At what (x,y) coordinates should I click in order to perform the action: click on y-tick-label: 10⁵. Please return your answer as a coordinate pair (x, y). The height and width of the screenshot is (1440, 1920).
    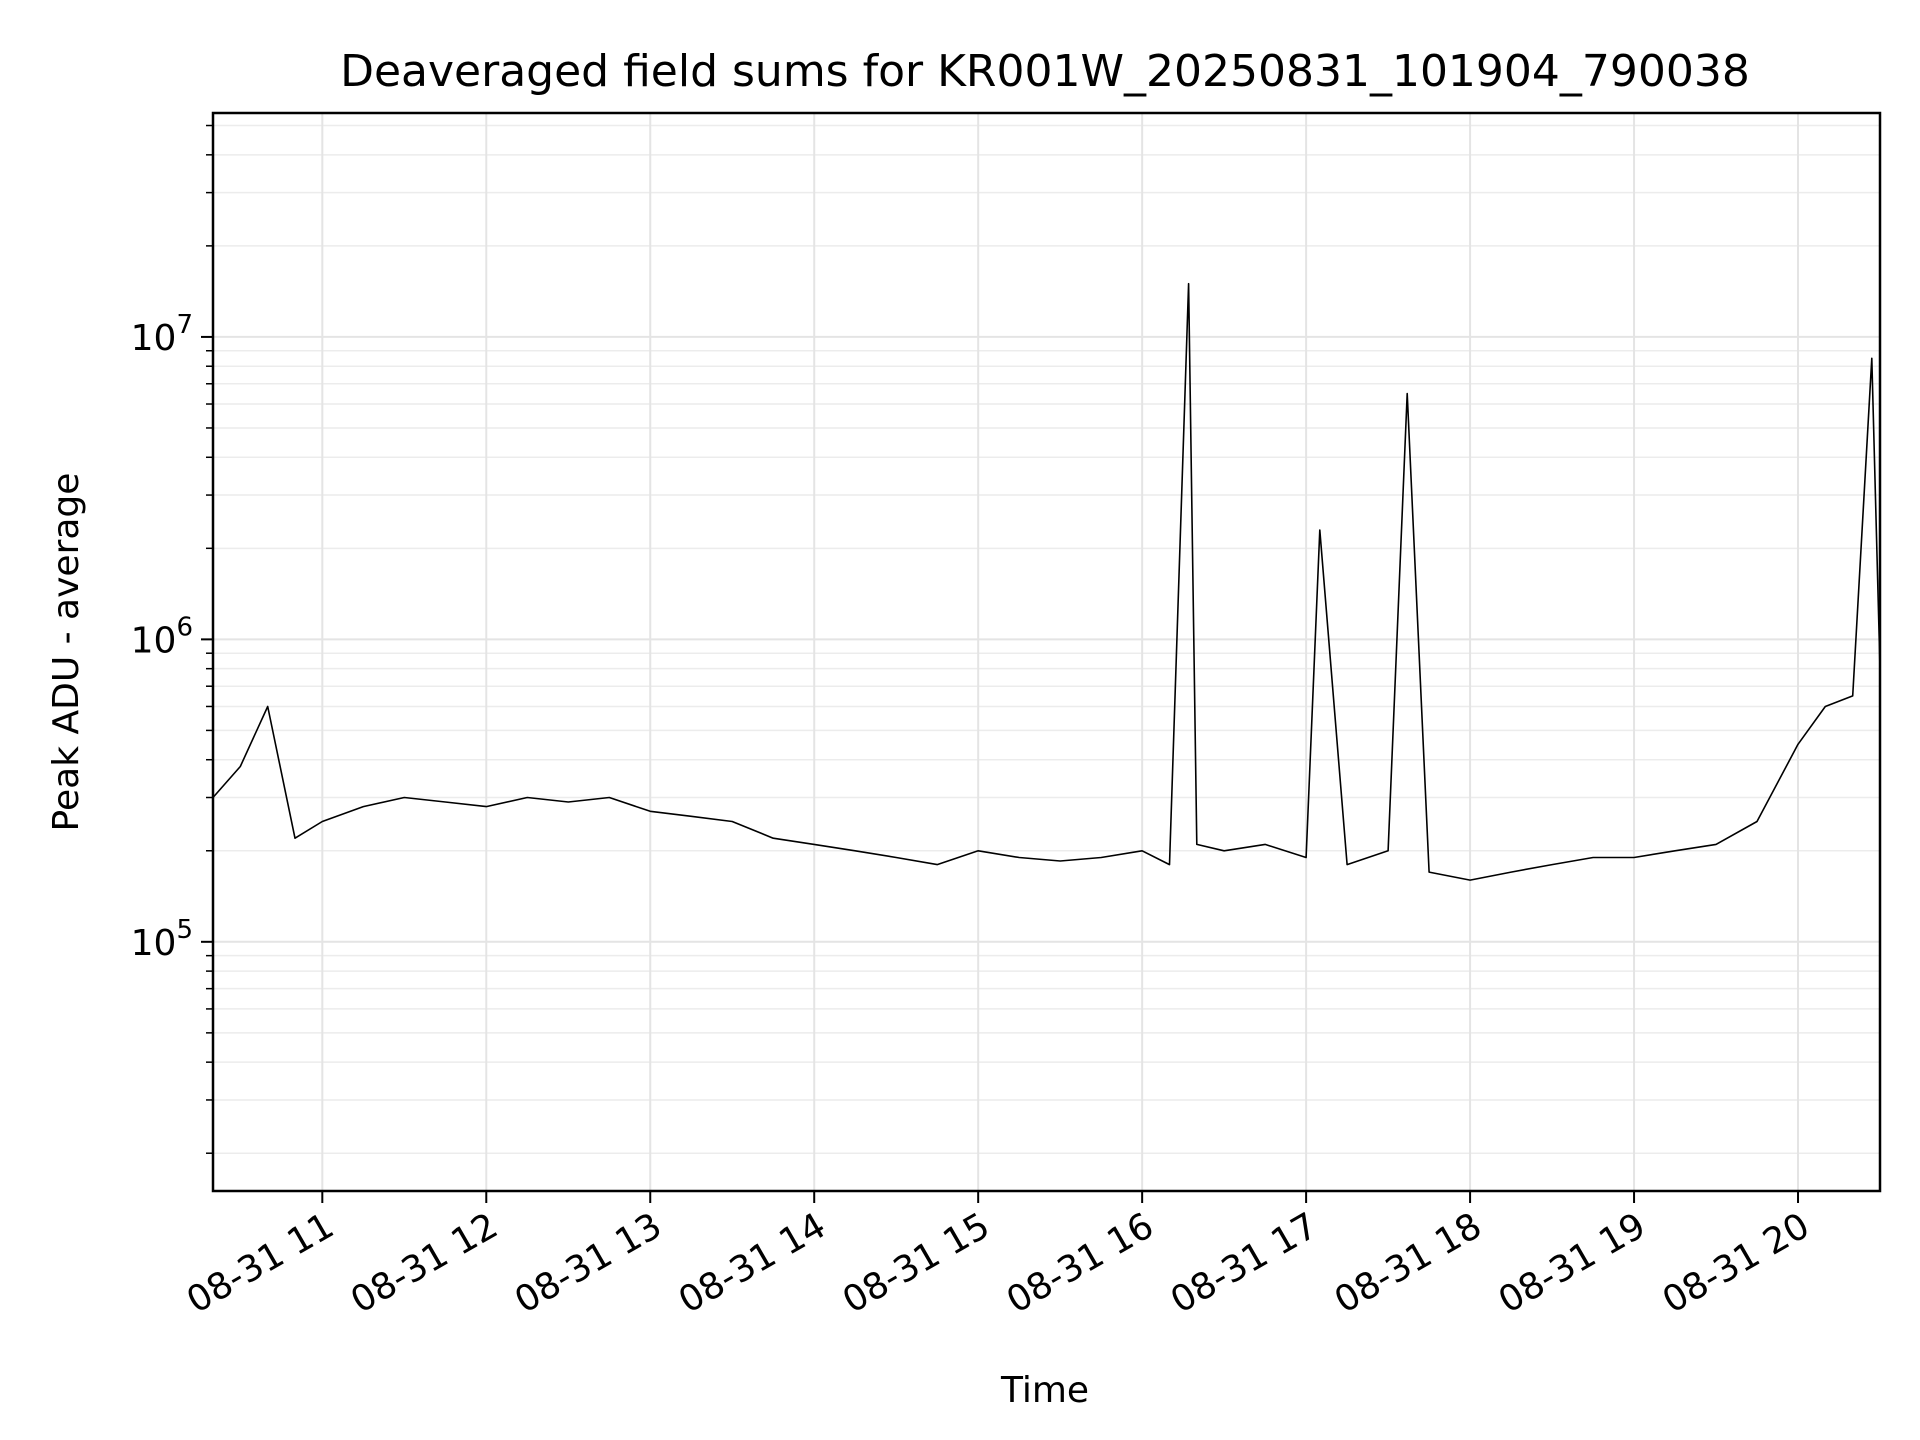
    Looking at the image, I should click on (162, 939).